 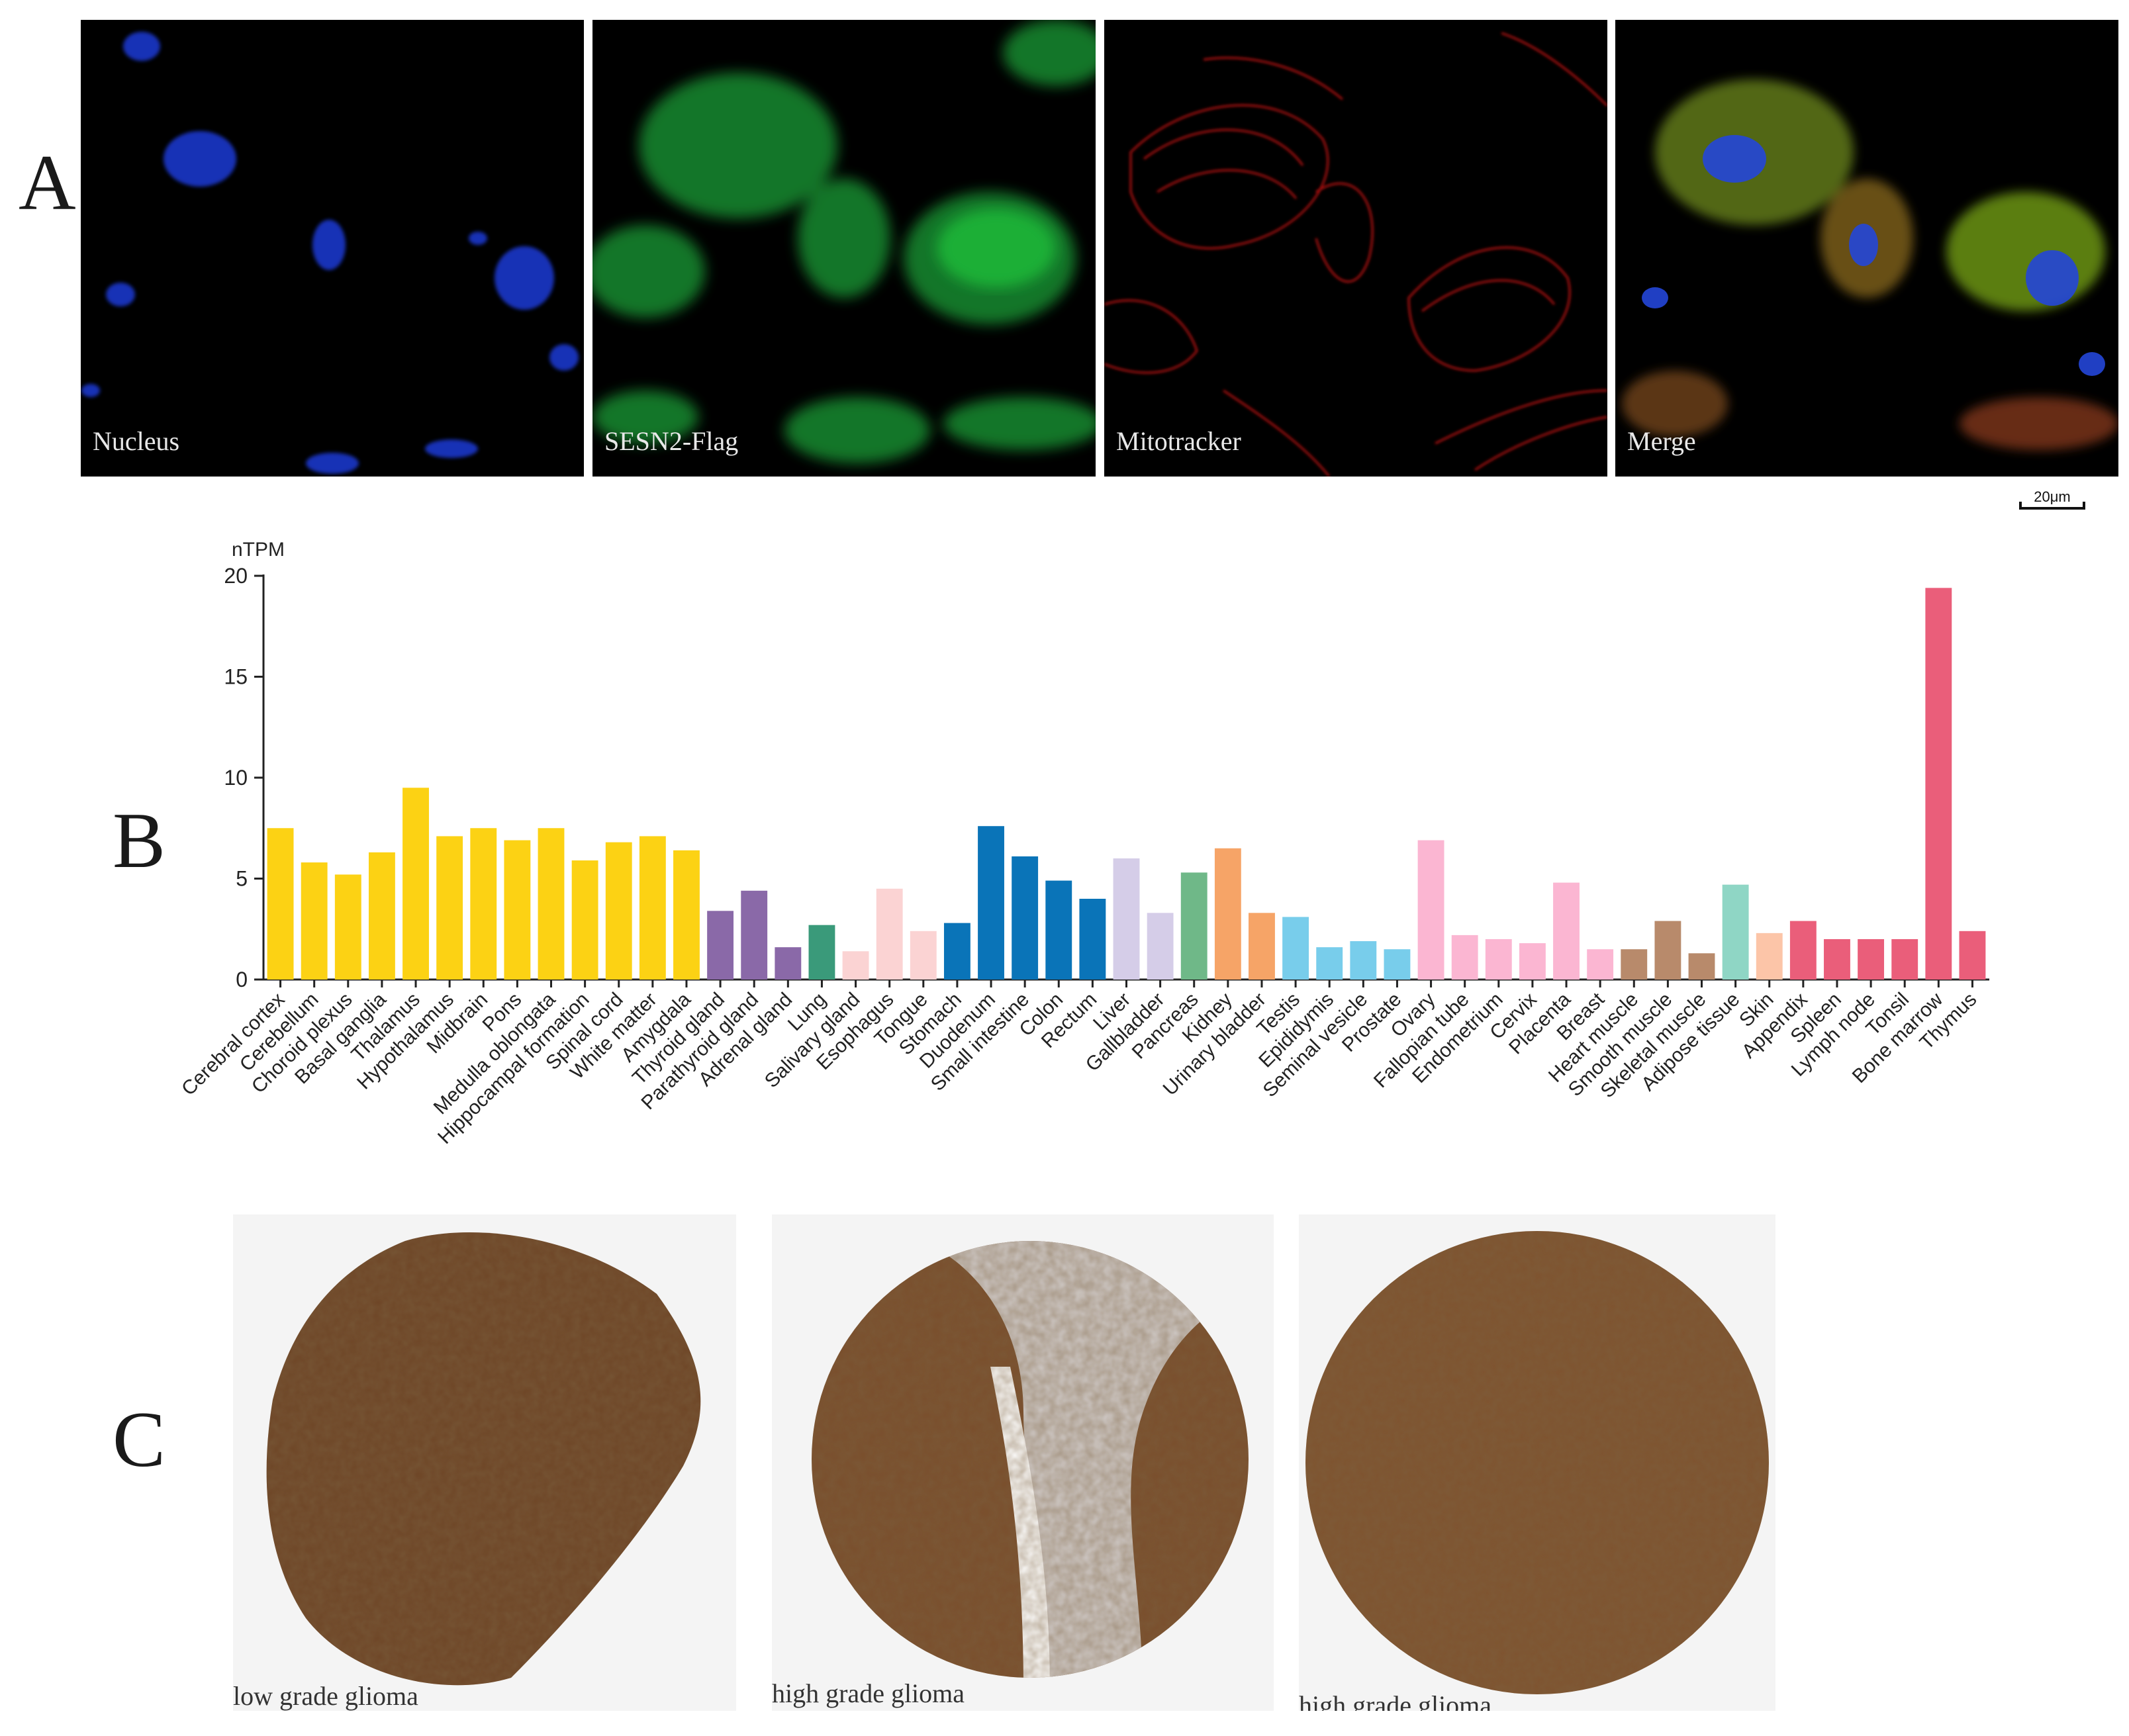 I want to click on microscopy-label: Nucleus, so click(x=136, y=441).